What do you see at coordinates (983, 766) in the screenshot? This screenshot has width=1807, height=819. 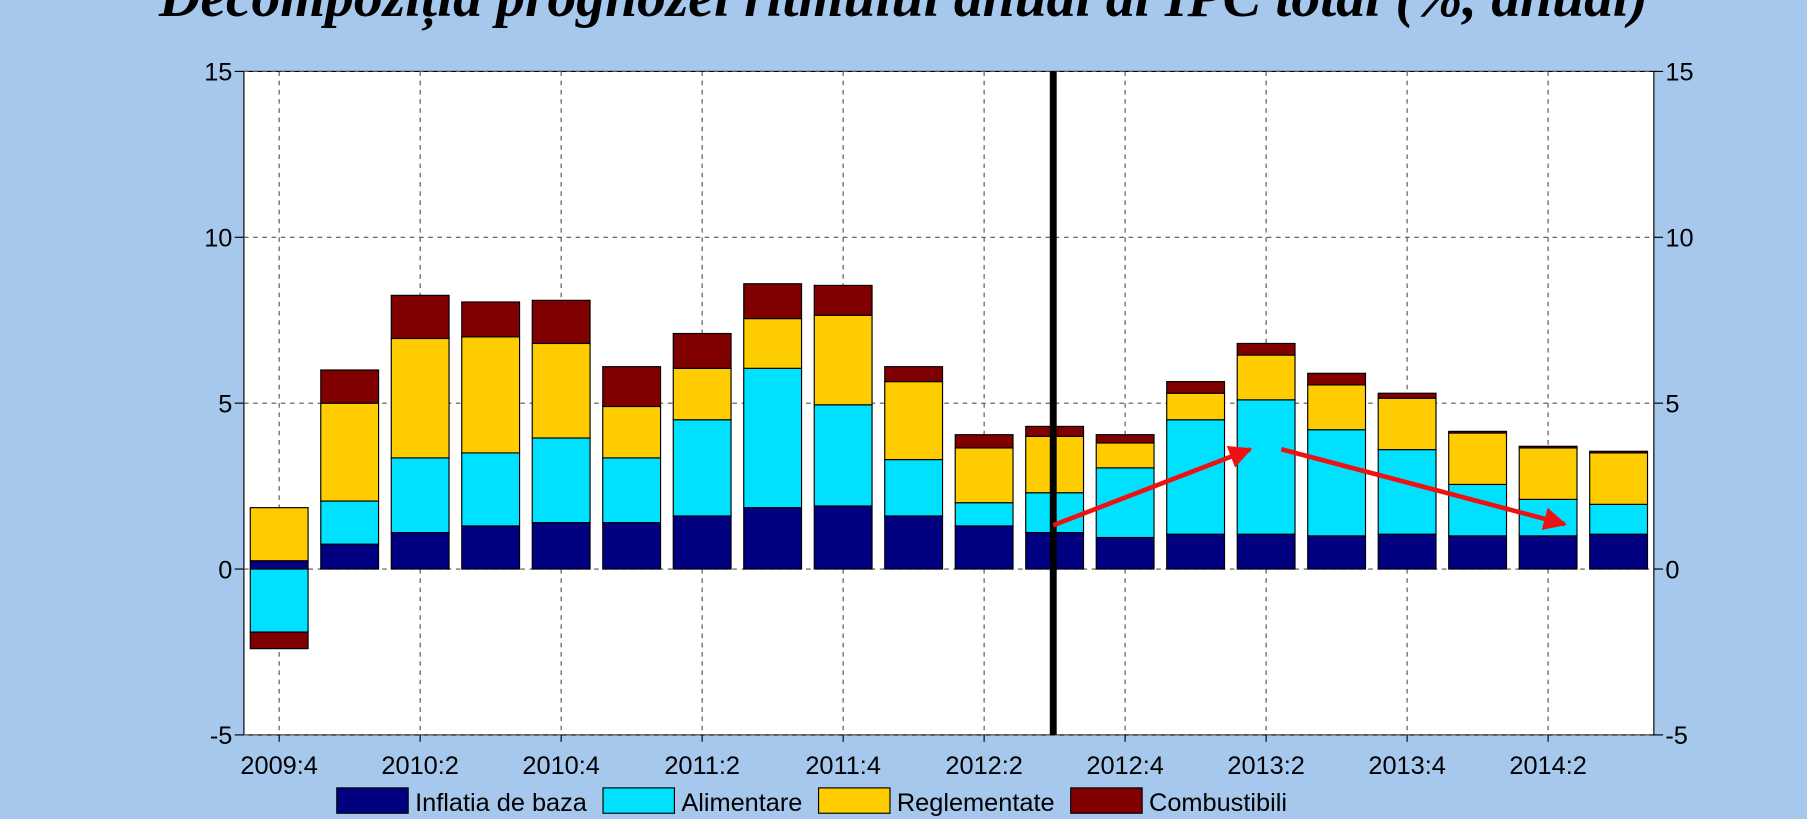 I see `x-tick-label: 2012:2` at bounding box center [983, 766].